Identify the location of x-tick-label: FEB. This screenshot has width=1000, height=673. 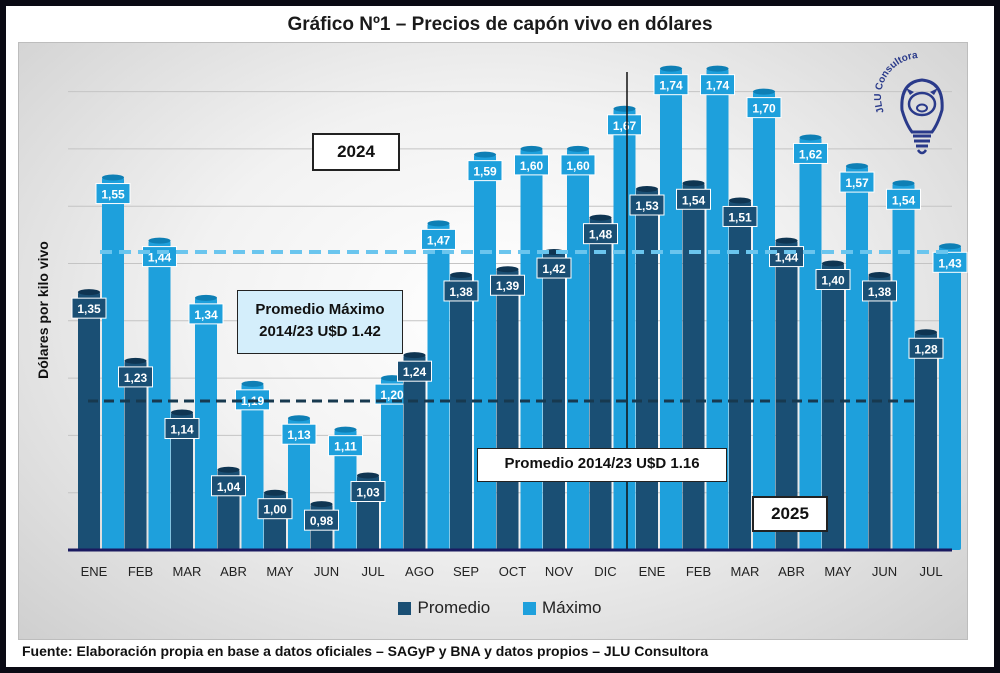
(698, 571).